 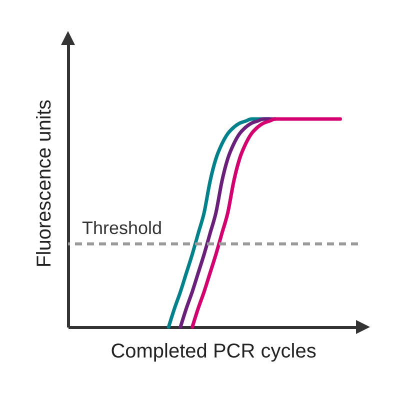 I want to click on x-axis-title: Completed PCR cycles, so click(x=213, y=351).